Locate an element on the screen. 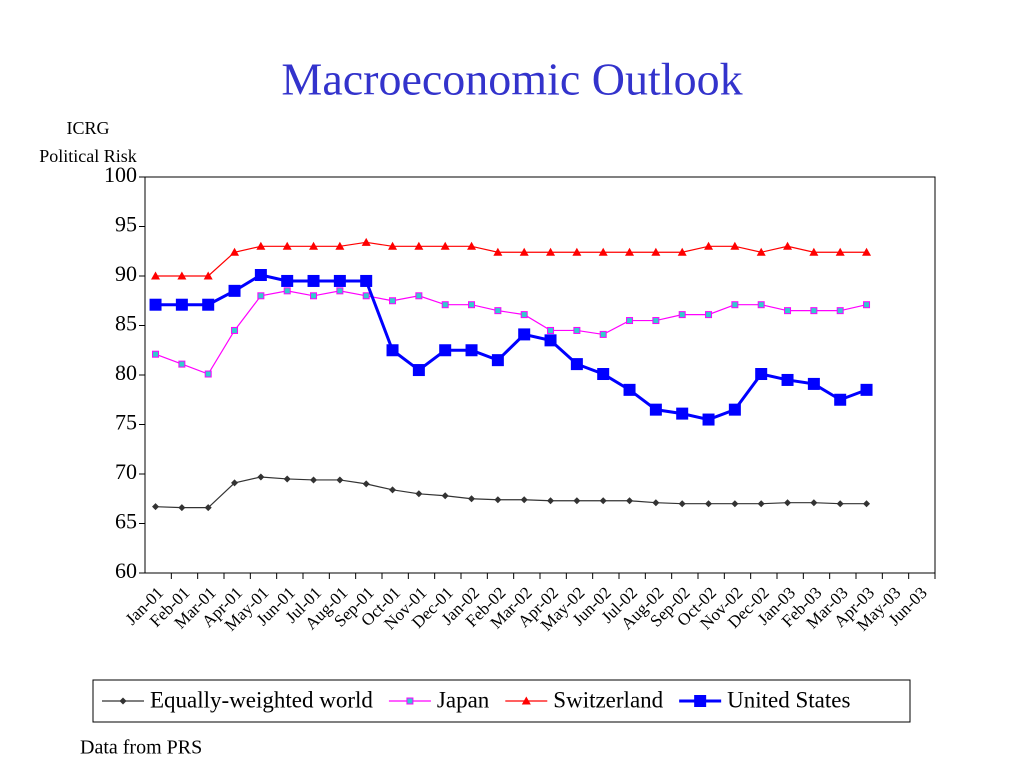 This screenshot has width=1024, height=768. y-tick-label: 90 is located at coordinates (126, 273).